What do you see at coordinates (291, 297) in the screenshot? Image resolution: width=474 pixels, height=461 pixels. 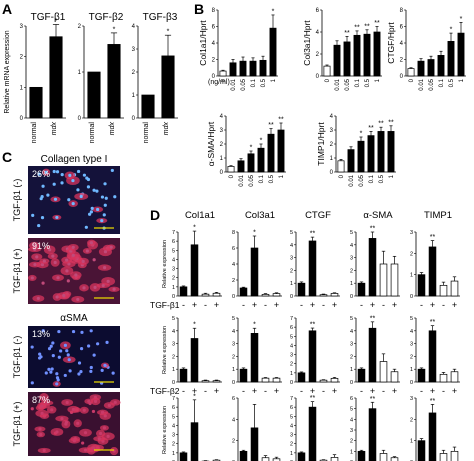 I see `panel-d-chart-y-tick-label: 0` at bounding box center [291, 297].